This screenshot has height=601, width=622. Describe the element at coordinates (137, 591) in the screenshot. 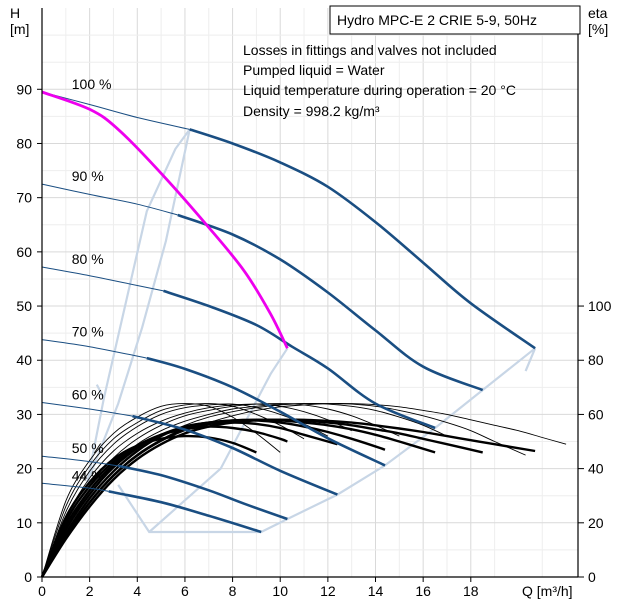

I see `x-tick-label: 4` at that location.